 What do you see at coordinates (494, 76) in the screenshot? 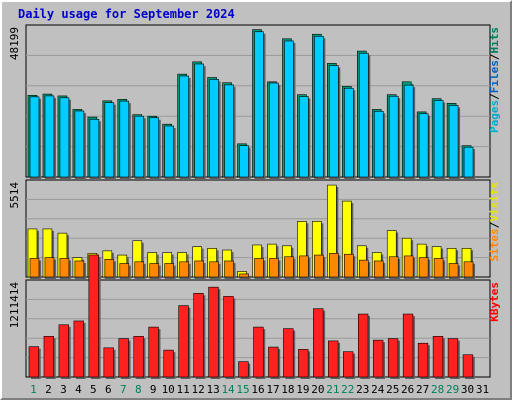
I see `legend-entry: Files` at bounding box center [494, 76].